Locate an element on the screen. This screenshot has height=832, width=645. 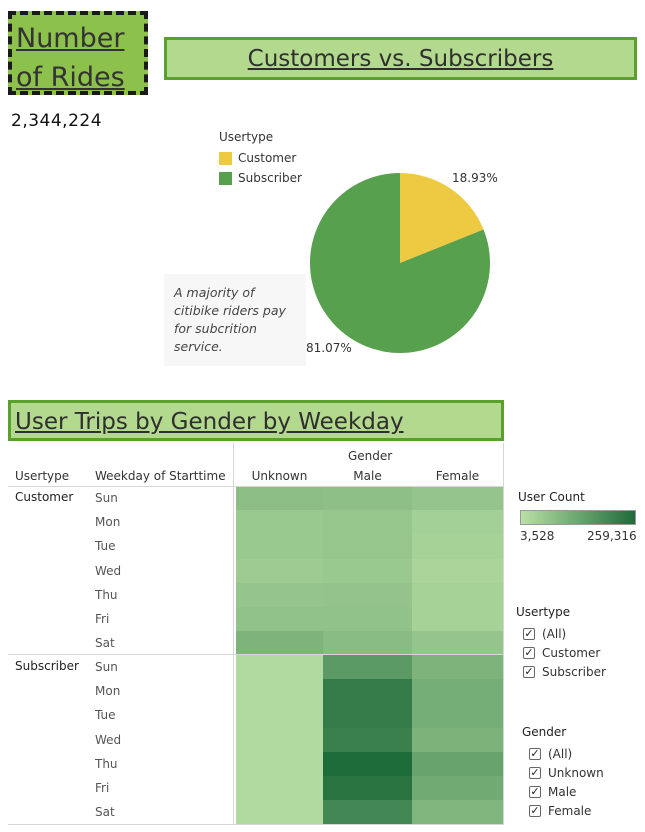
usertype-filter-subscriber: ✓ Subscriber is located at coordinates (564, 671).